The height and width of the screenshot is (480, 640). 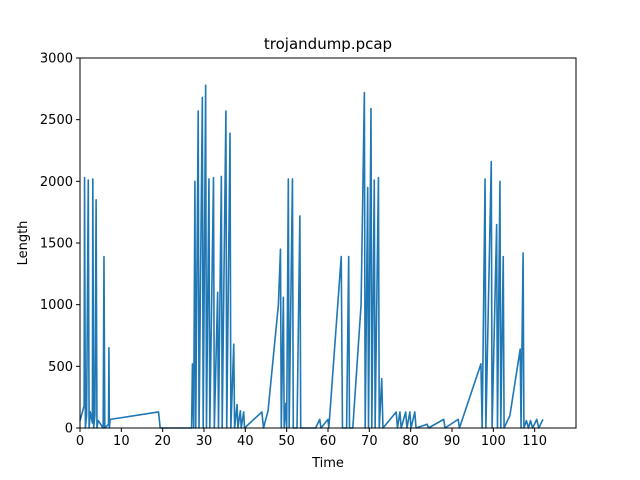 What do you see at coordinates (69, 429) in the screenshot?
I see `y-tick-label: 0` at bounding box center [69, 429].